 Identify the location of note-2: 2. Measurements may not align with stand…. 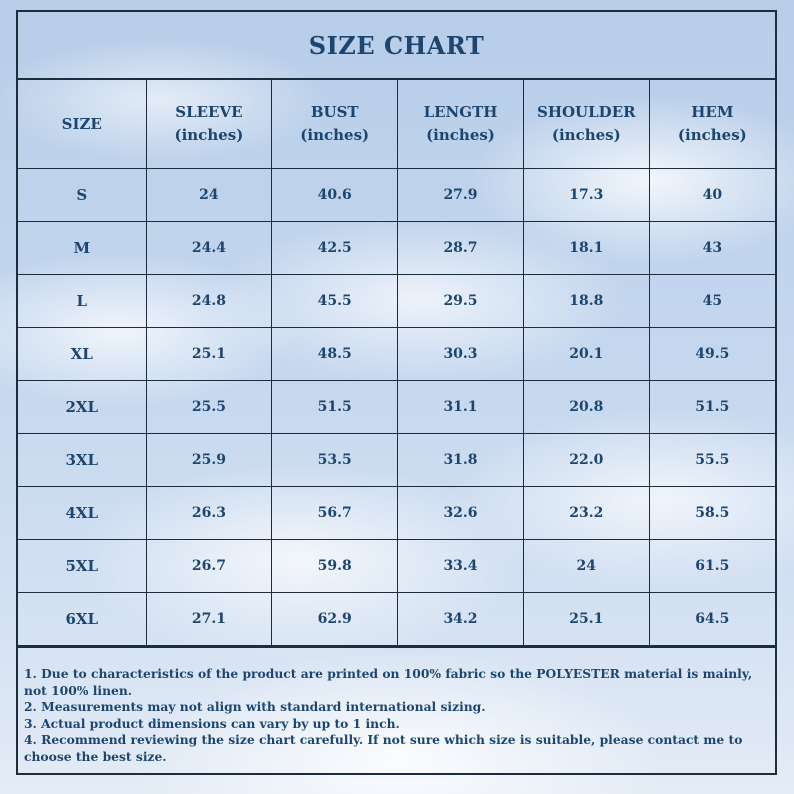
(255, 706).